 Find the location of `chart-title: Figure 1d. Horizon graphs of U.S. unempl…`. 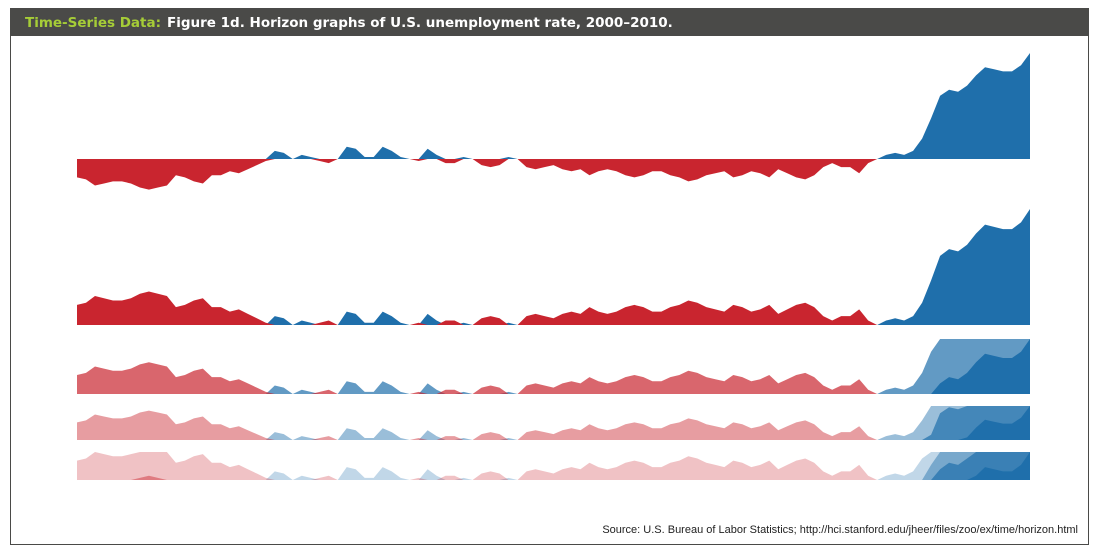

chart-title: Figure 1d. Horizon graphs of U.S. unempl… is located at coordinates (420, 22).